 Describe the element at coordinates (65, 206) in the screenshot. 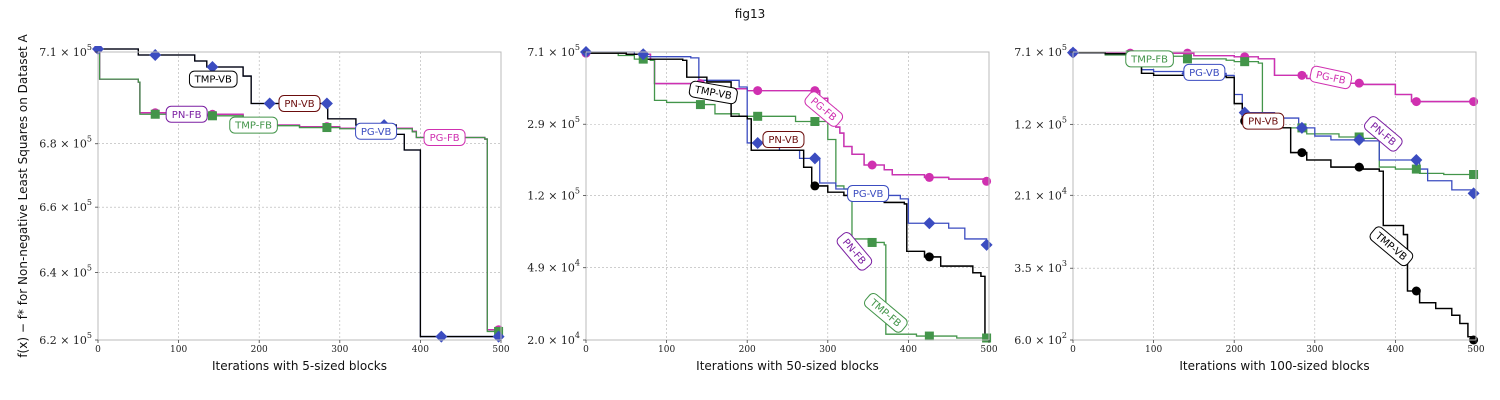

I see `y-tick-label: 6.6 × 10⁵` at that location.